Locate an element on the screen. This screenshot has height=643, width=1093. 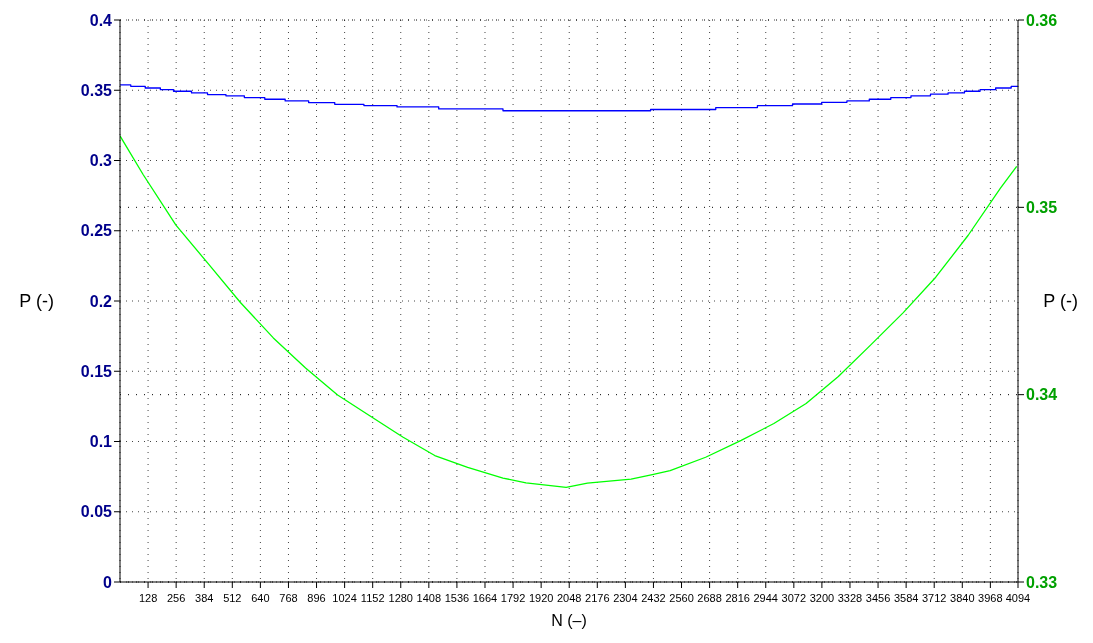
y2-tick-label: 0.34 is located at coordinates (1042, 395).